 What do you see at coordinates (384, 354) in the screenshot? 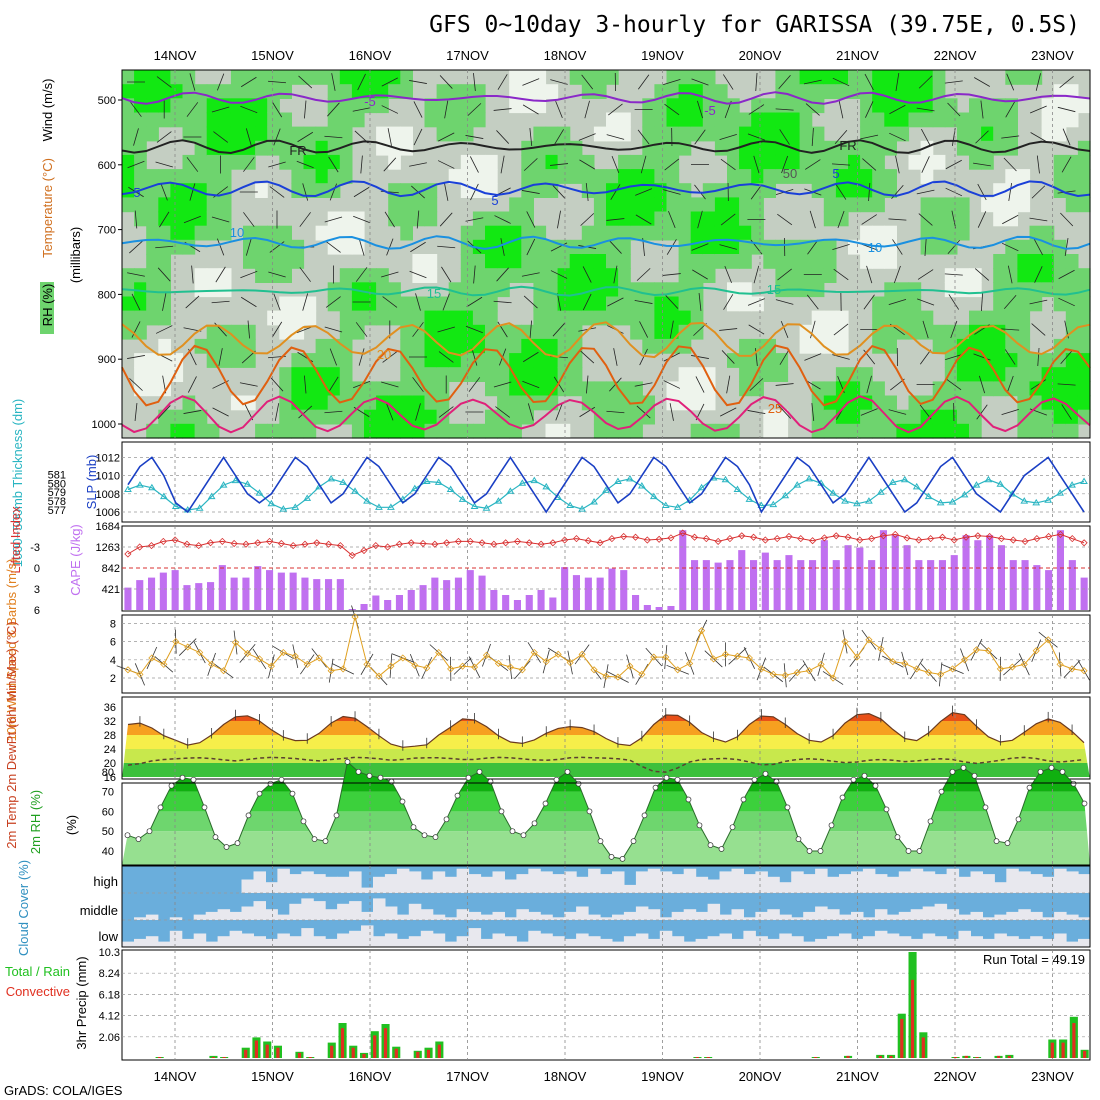
I see `isotherm-label: 20` at bounding box center [384, 354].